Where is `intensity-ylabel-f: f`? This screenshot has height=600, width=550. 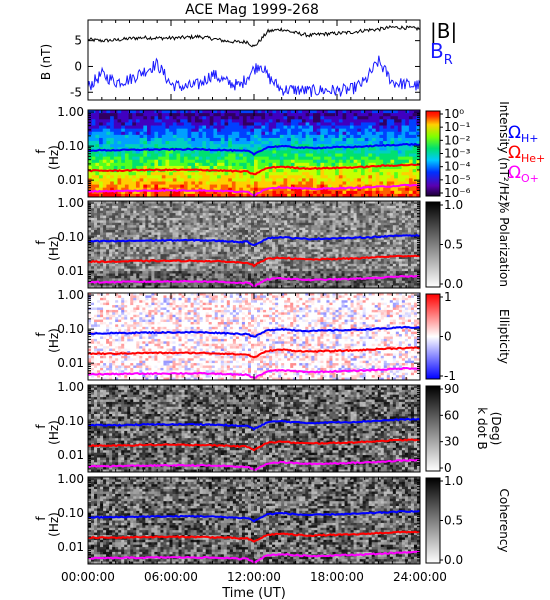 intensity-ylabel-f: f is located at coordinates (41, 151).